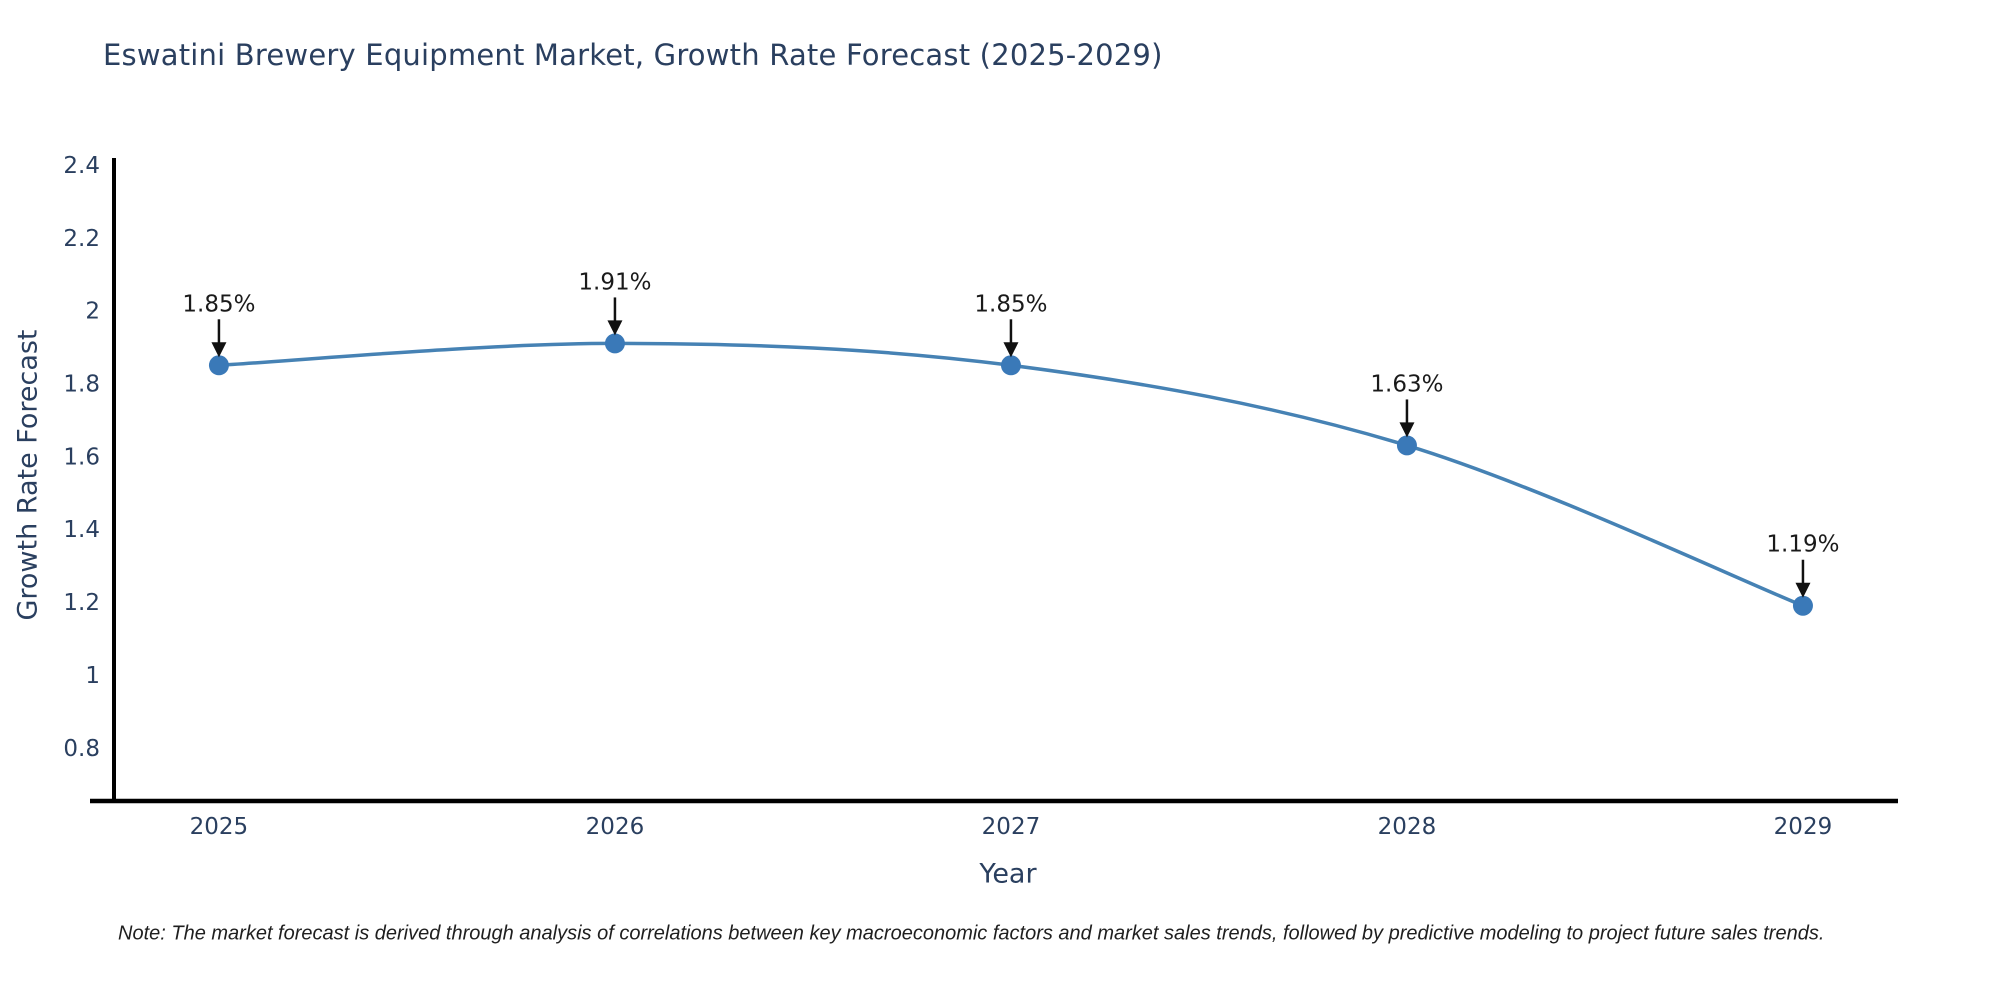 This screenshot has height=1000, width=2000. What do you see at coordinates (81, 749) in the screenshot?
I see `y-tick-label: 0.8` at bounding box center [81, 749].